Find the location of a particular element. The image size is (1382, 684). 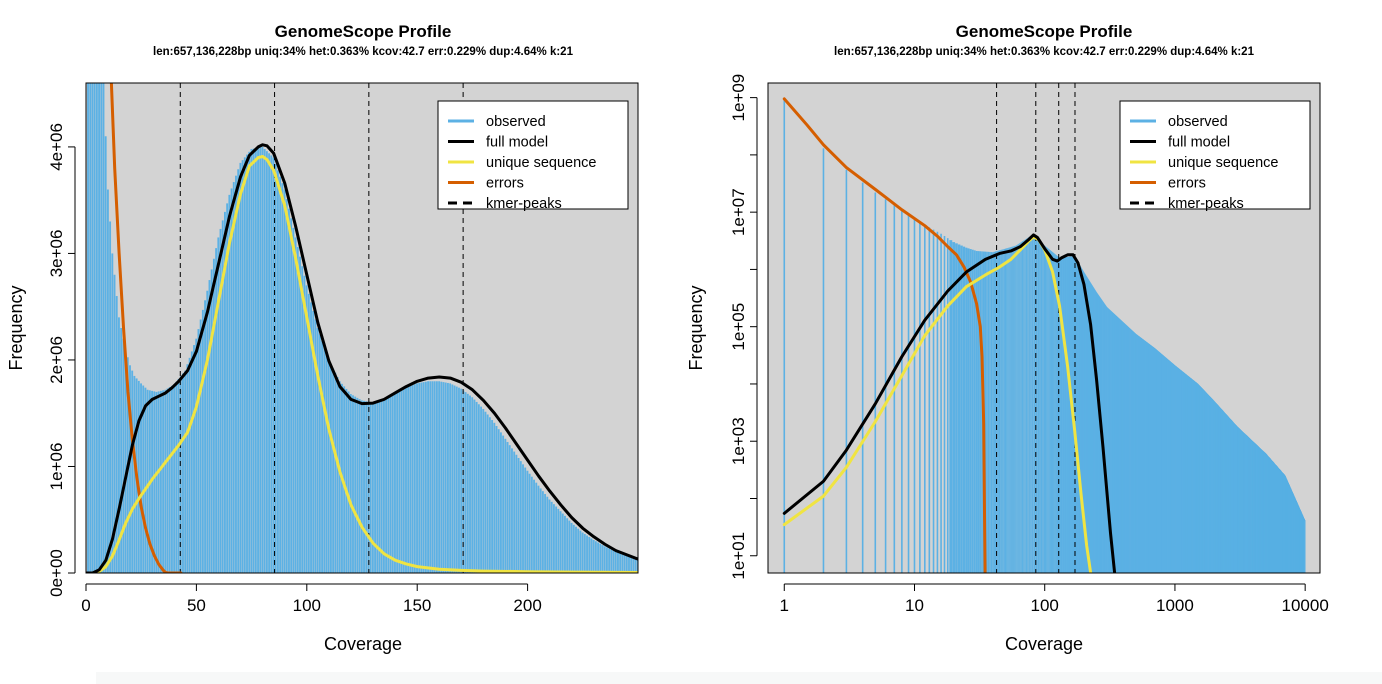

x-axis-label: Coverage is located at coordinates (363, 644).